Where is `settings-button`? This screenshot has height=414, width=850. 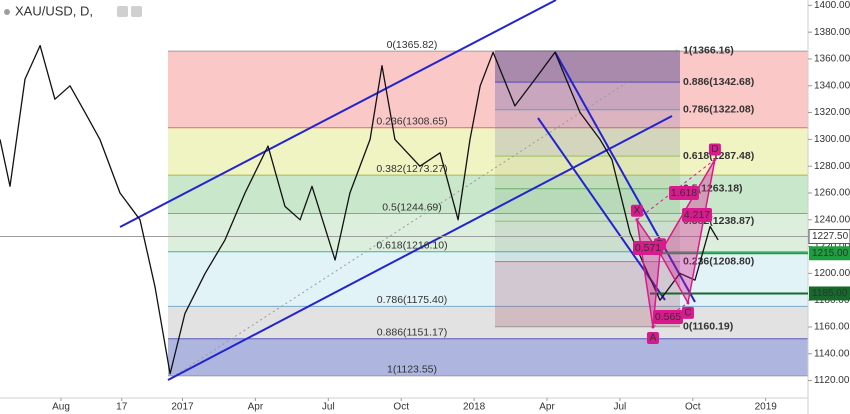
settings-button is located at coordinates (122, 11).